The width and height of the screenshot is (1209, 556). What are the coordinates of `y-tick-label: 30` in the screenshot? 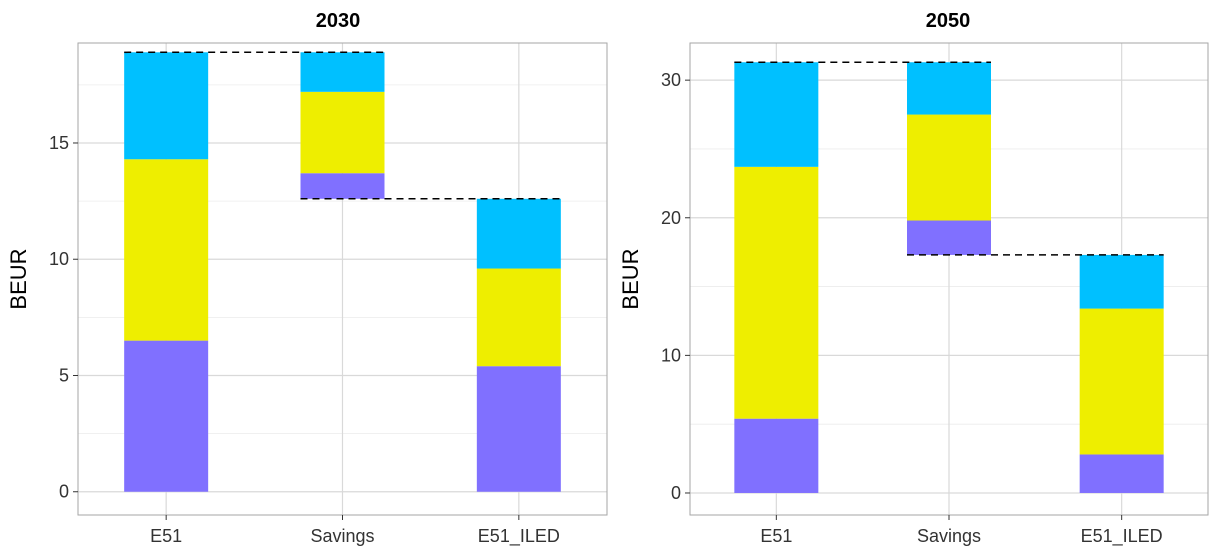 It's located at (671, 80).